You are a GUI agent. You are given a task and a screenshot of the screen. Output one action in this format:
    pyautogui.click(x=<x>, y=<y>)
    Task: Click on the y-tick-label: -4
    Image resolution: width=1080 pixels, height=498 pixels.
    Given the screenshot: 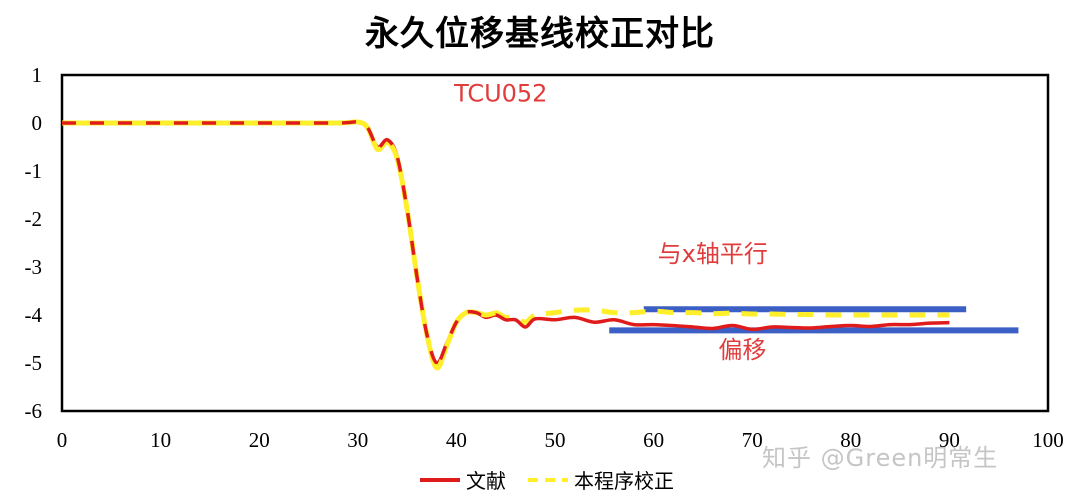 What is the action you would take?
    pyautogui.click(x=34, y=315)
    